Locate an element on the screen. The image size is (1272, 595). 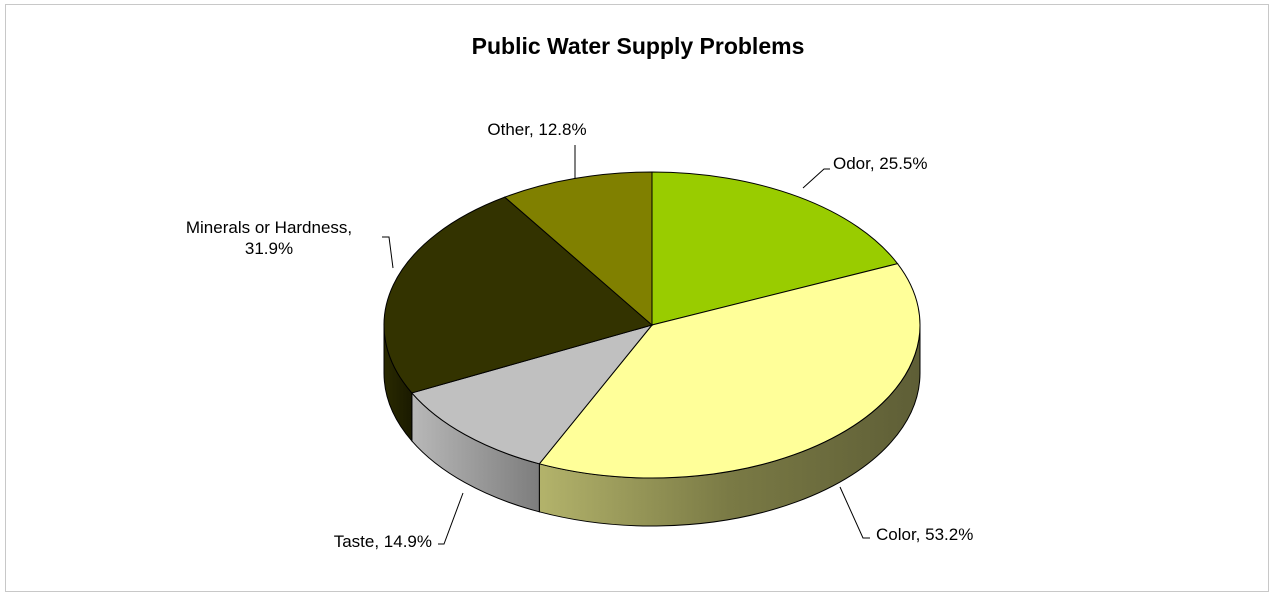
pie-slice-minerals-or-hardness is located at coordinates (518, 295).